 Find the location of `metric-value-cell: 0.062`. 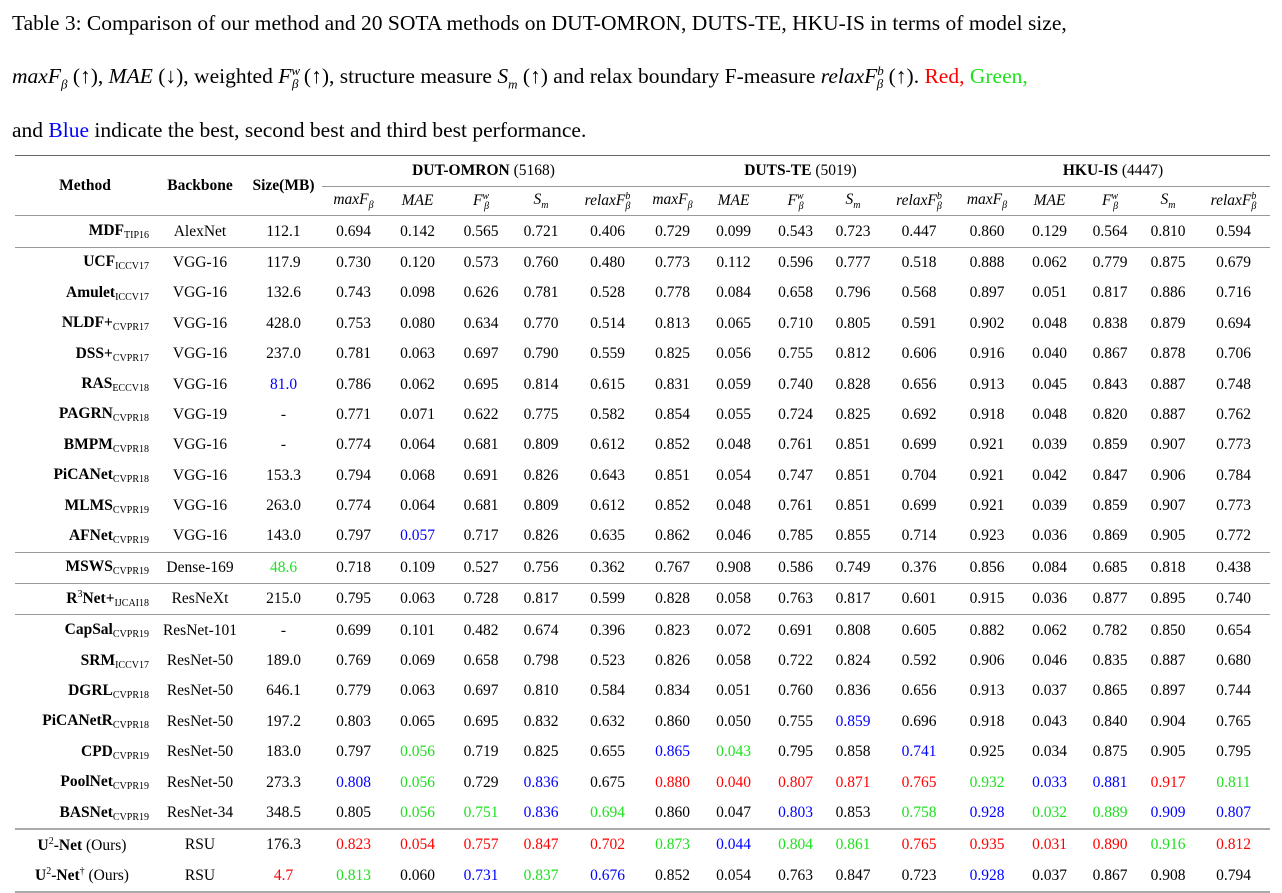

metric-value-cell: 0.062 is located at coordinates (1049, 630).